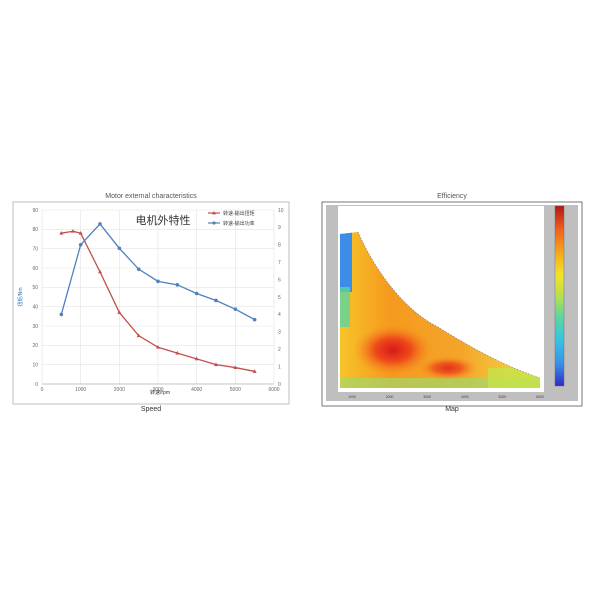 The image size is (600, 600). What do you see at coordinates (390, 397) in the screenshot?
I see `map-x-tick-label: 2000` at bounding box center [390, 397].